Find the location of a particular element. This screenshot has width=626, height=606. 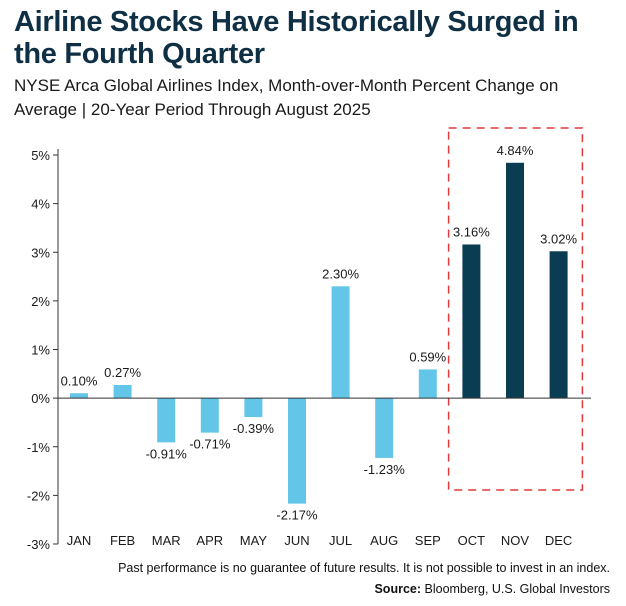

data-label: 0.27% is located at coordinates (122, 372).